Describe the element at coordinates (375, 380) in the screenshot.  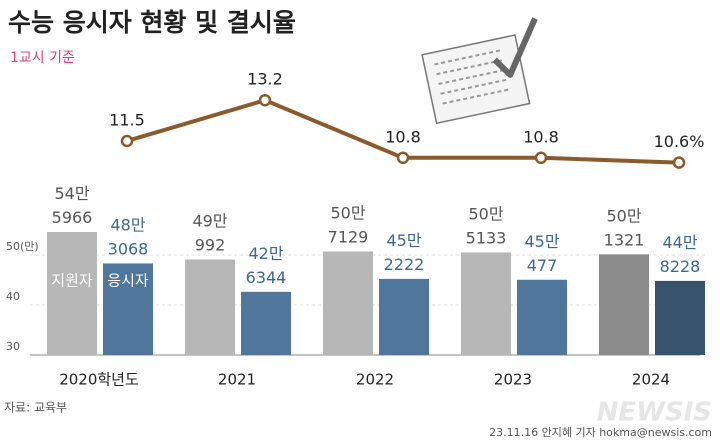
I see `x-tick-label: 2022` at that location.